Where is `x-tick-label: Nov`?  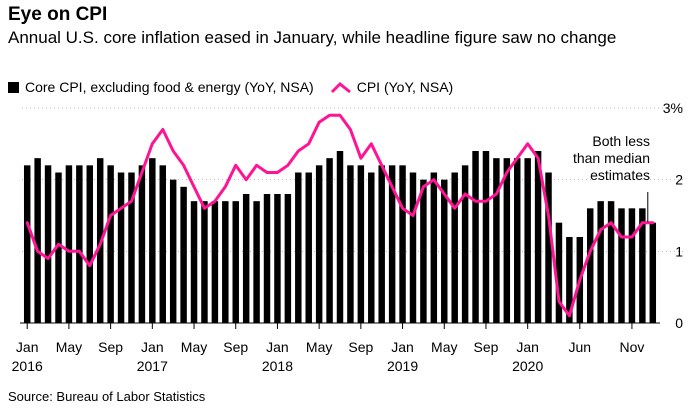
x-tick-label: Nov is located at coordinates (631, 347).